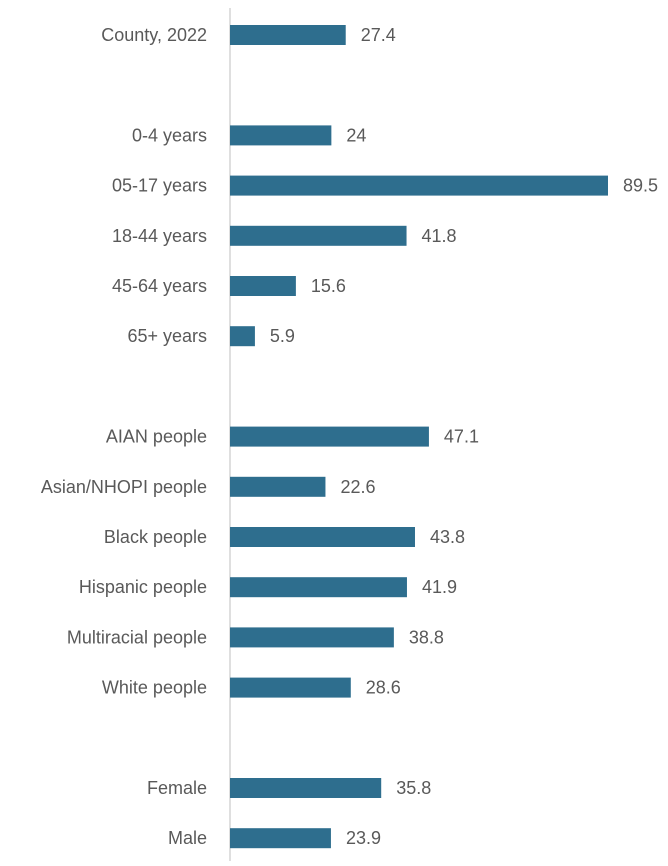 The image size is (668, 866). Describe the element at coordinates (378, 35) in the screenshot. I see `value-label: 27.4` at that location.